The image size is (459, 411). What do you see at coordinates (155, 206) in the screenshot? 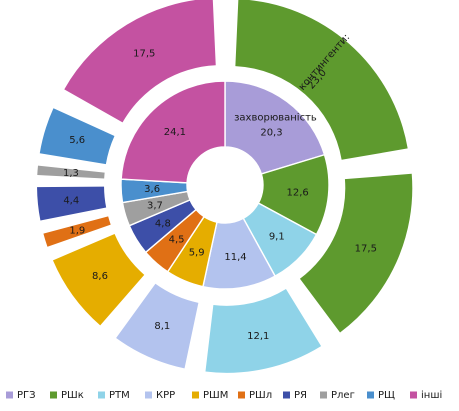
I see `inner-value-label: 3,7` at bounding box center [155, 206].